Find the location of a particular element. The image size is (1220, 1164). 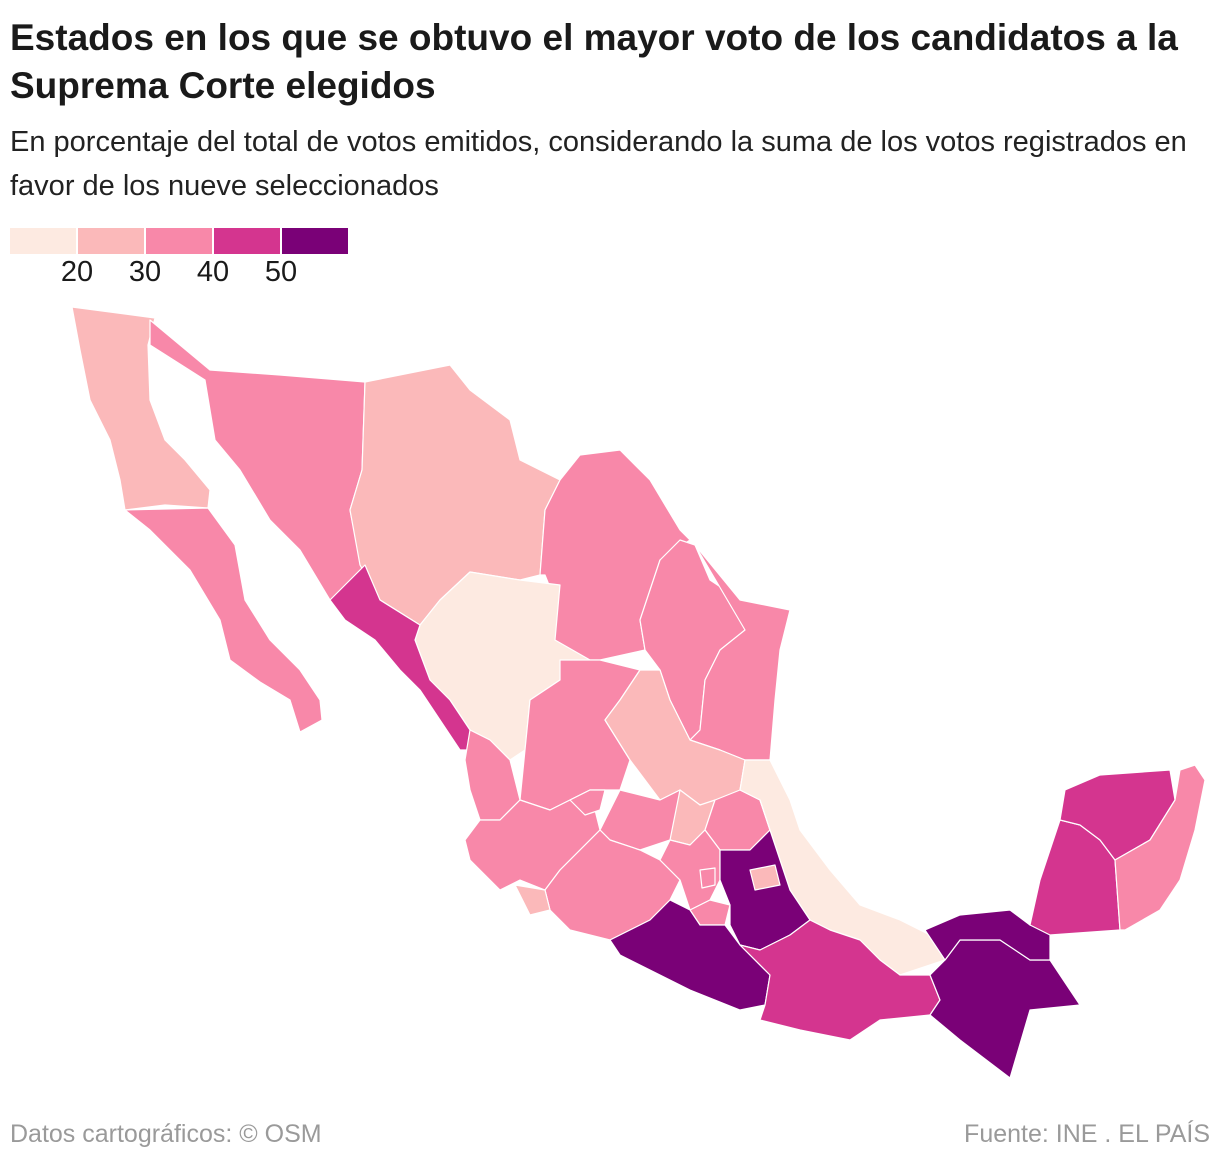

state-tlaxcala is located at coordinates (765, 877).